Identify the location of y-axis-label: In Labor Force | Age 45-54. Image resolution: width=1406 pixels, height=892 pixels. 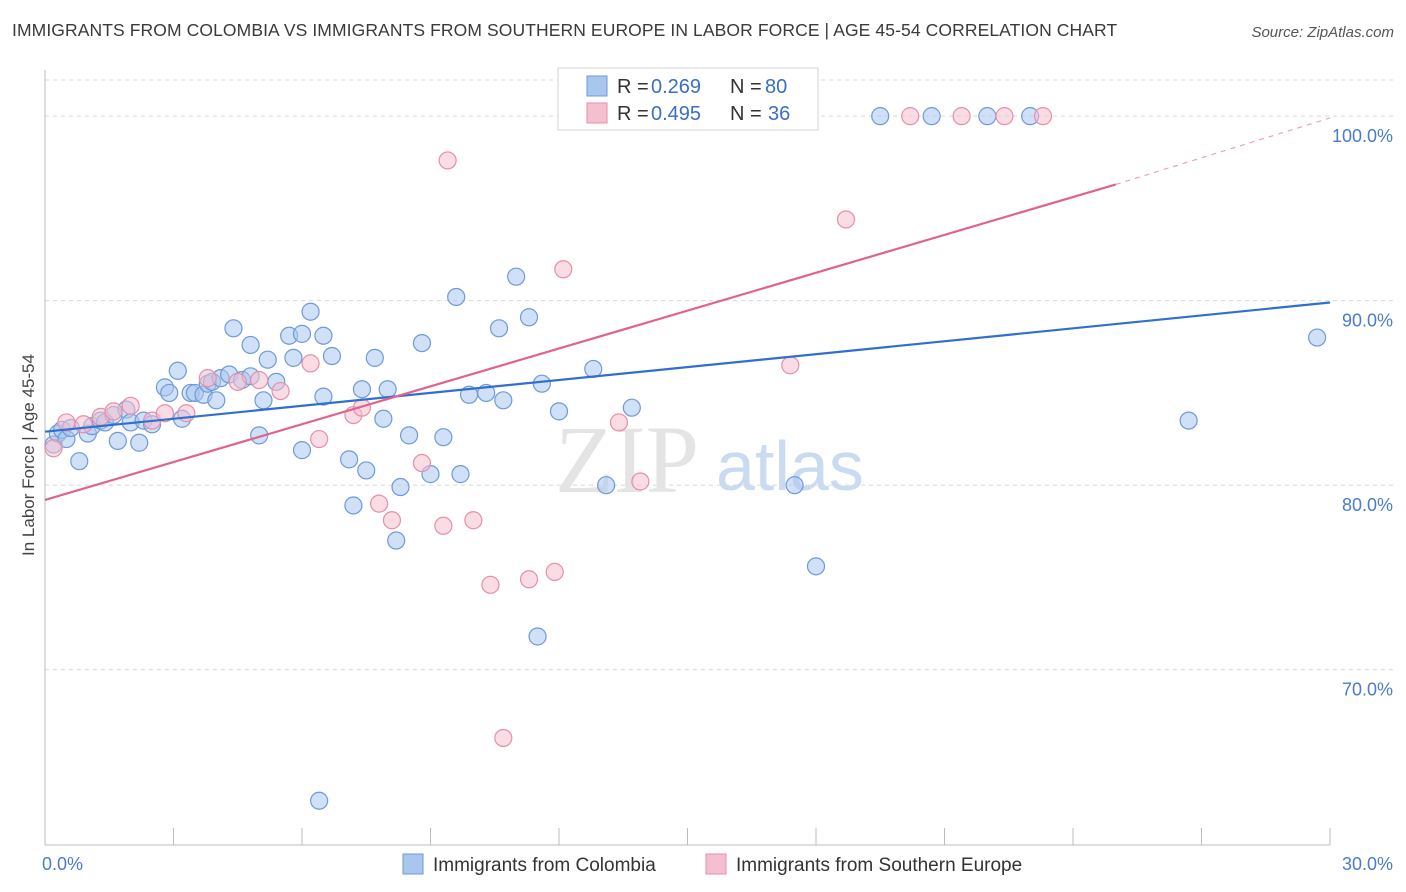
(28, 455).